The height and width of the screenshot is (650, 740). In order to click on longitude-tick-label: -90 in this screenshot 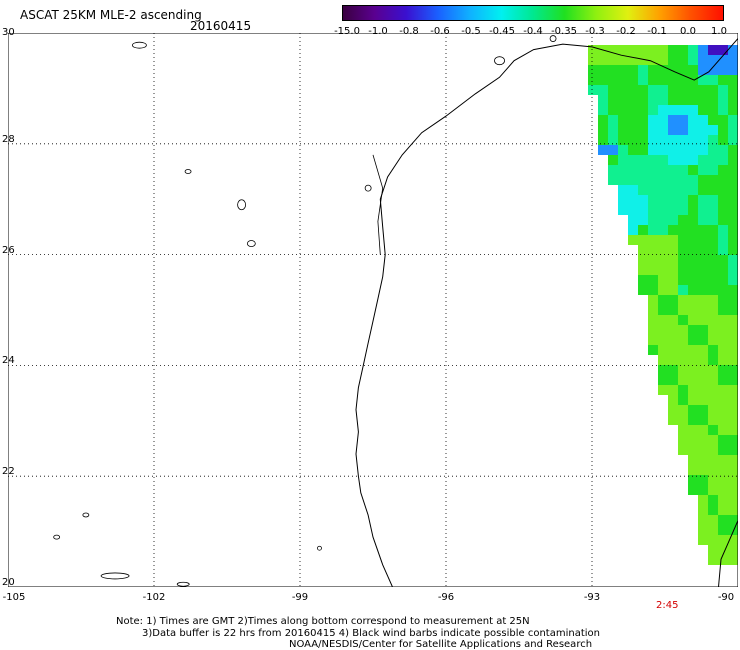, I will do `click(726, 597)`.